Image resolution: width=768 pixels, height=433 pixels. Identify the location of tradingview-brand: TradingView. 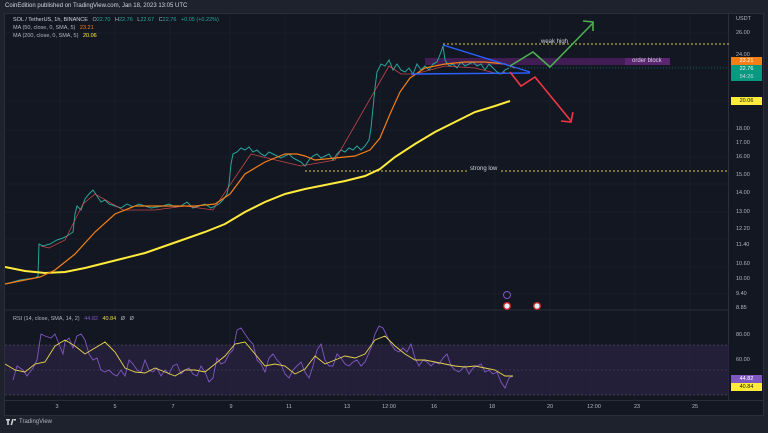
(29, 422).